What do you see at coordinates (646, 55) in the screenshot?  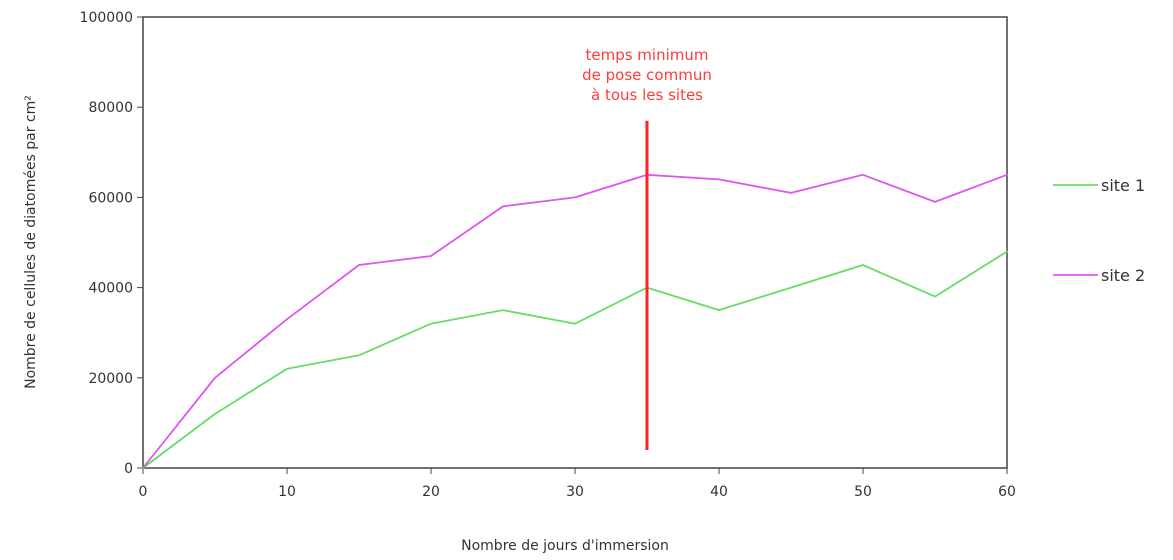 I see `annotation-text-line: temps minimum` at bounding box center [646, 55].